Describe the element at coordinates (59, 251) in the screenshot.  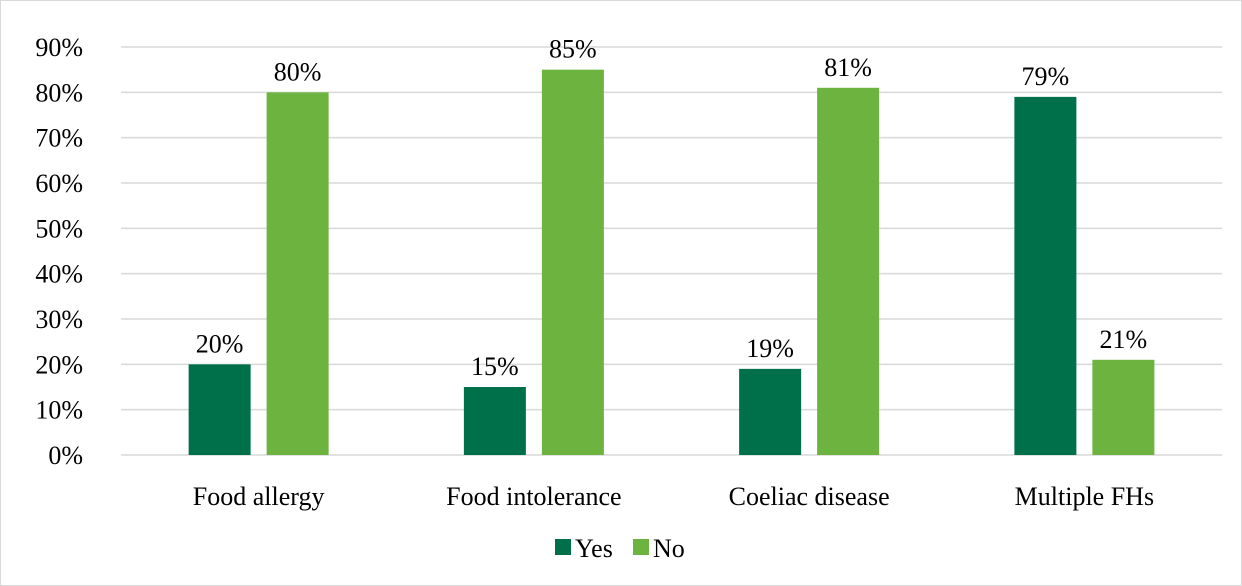
I see `y-axis-ticks: 0% 10% 20% 30% 40% 50% 60% 70% 80% 90%` at that location.